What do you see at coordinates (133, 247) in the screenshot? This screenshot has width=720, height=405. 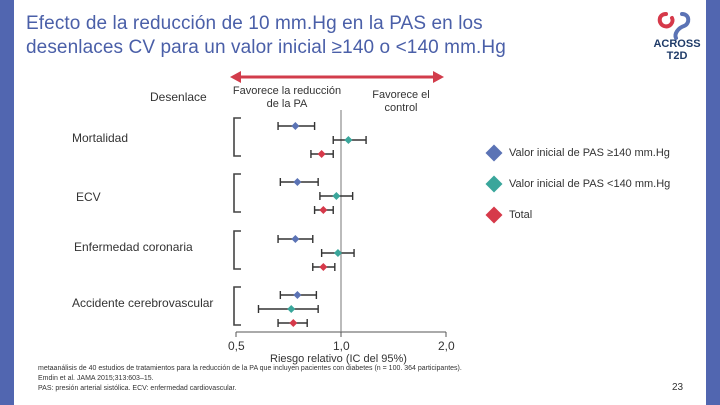 I see `row-label-coronaria: Enfermedad coronaria` at bounding box center [133, 247].